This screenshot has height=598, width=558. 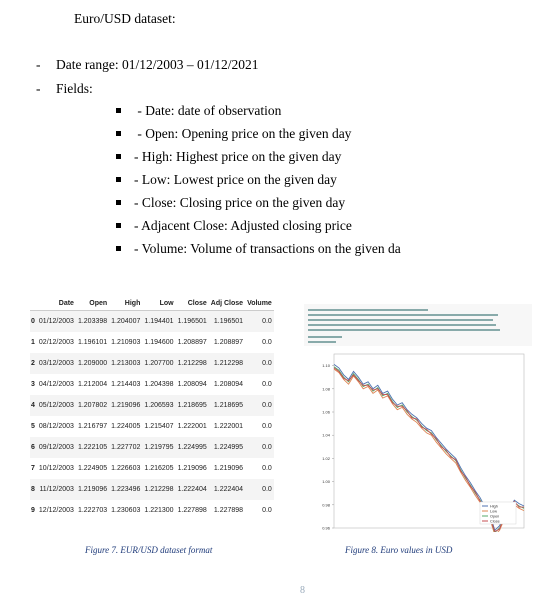 I want to click on field-item: - Close: Closing price on the given day, so click(x=230, y=203).